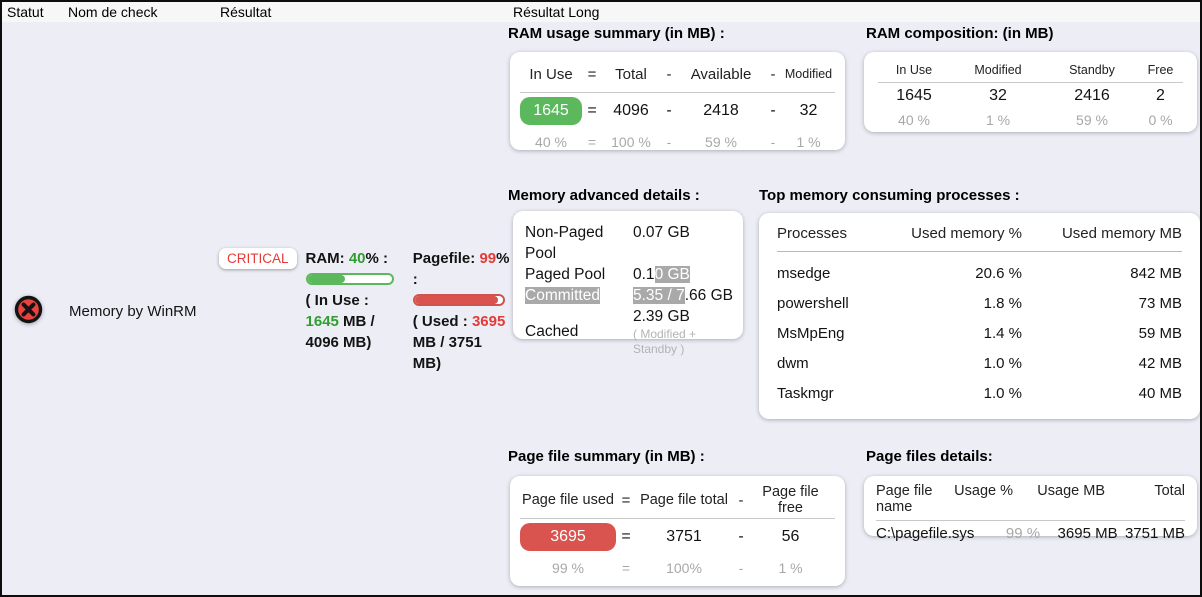 The height and width of the screenshot is (597, 1202). Describe the element at coordinates (721, 142) in the screenshot. I see `ram-available-percent: 59 %` at that location.